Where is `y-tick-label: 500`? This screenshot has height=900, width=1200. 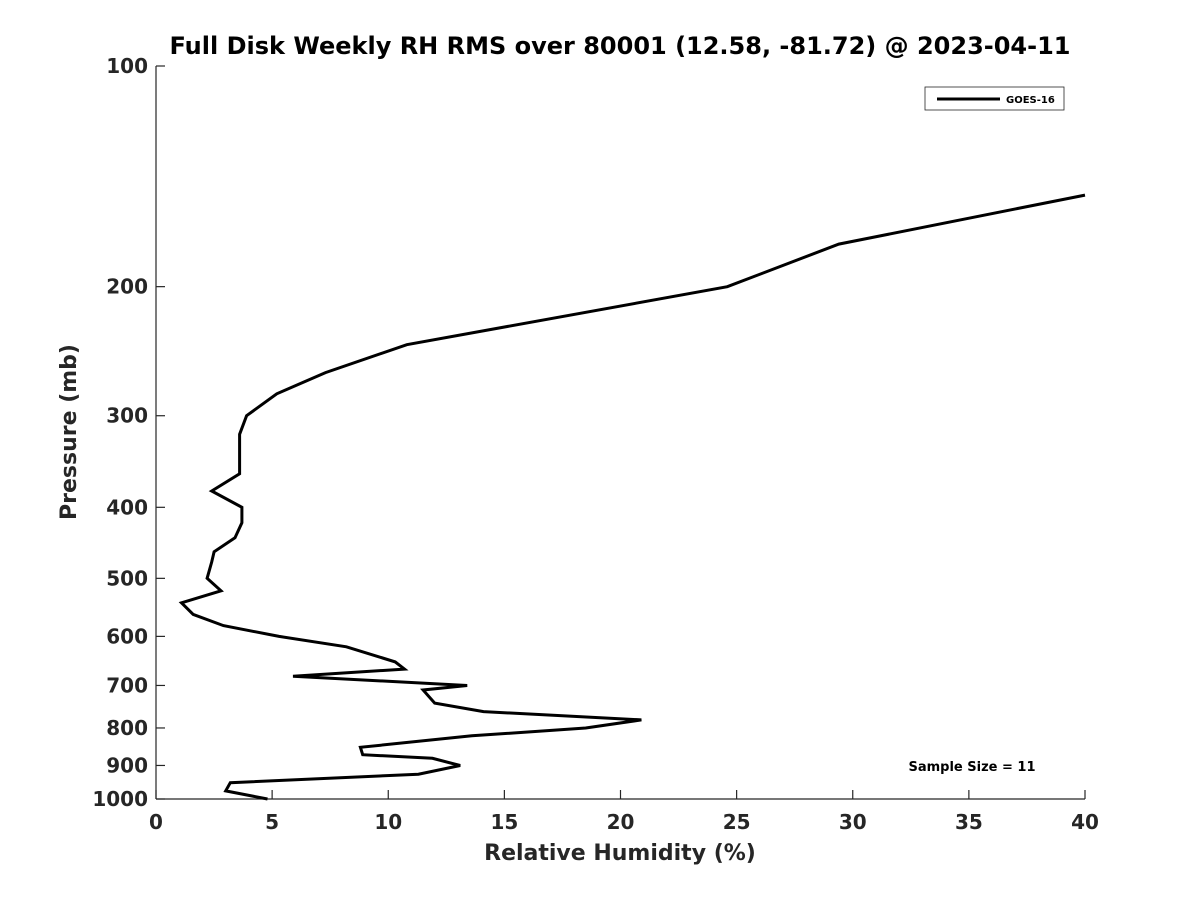 y-tick-label: 500 is located at coordinates (127, 578).